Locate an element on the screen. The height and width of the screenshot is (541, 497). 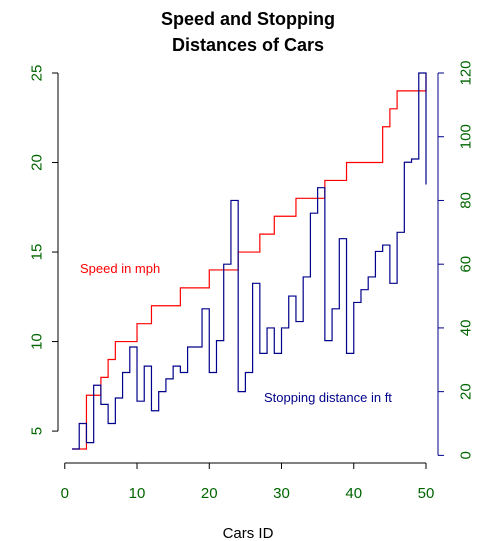
left-axis-tick-label: 5 is located at coordinates (36, 431).